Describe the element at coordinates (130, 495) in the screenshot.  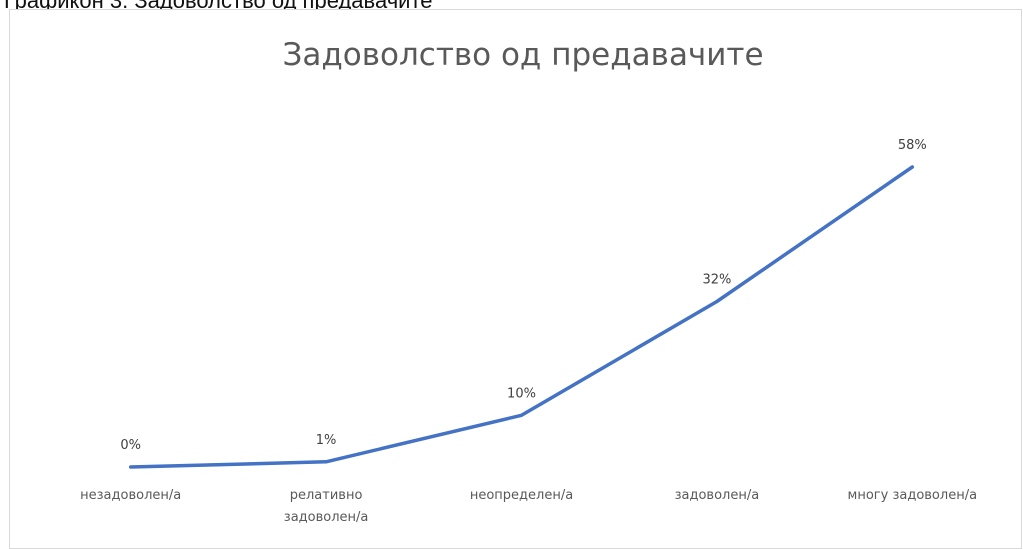
I see `category-label: незадоволен/а` at that location.